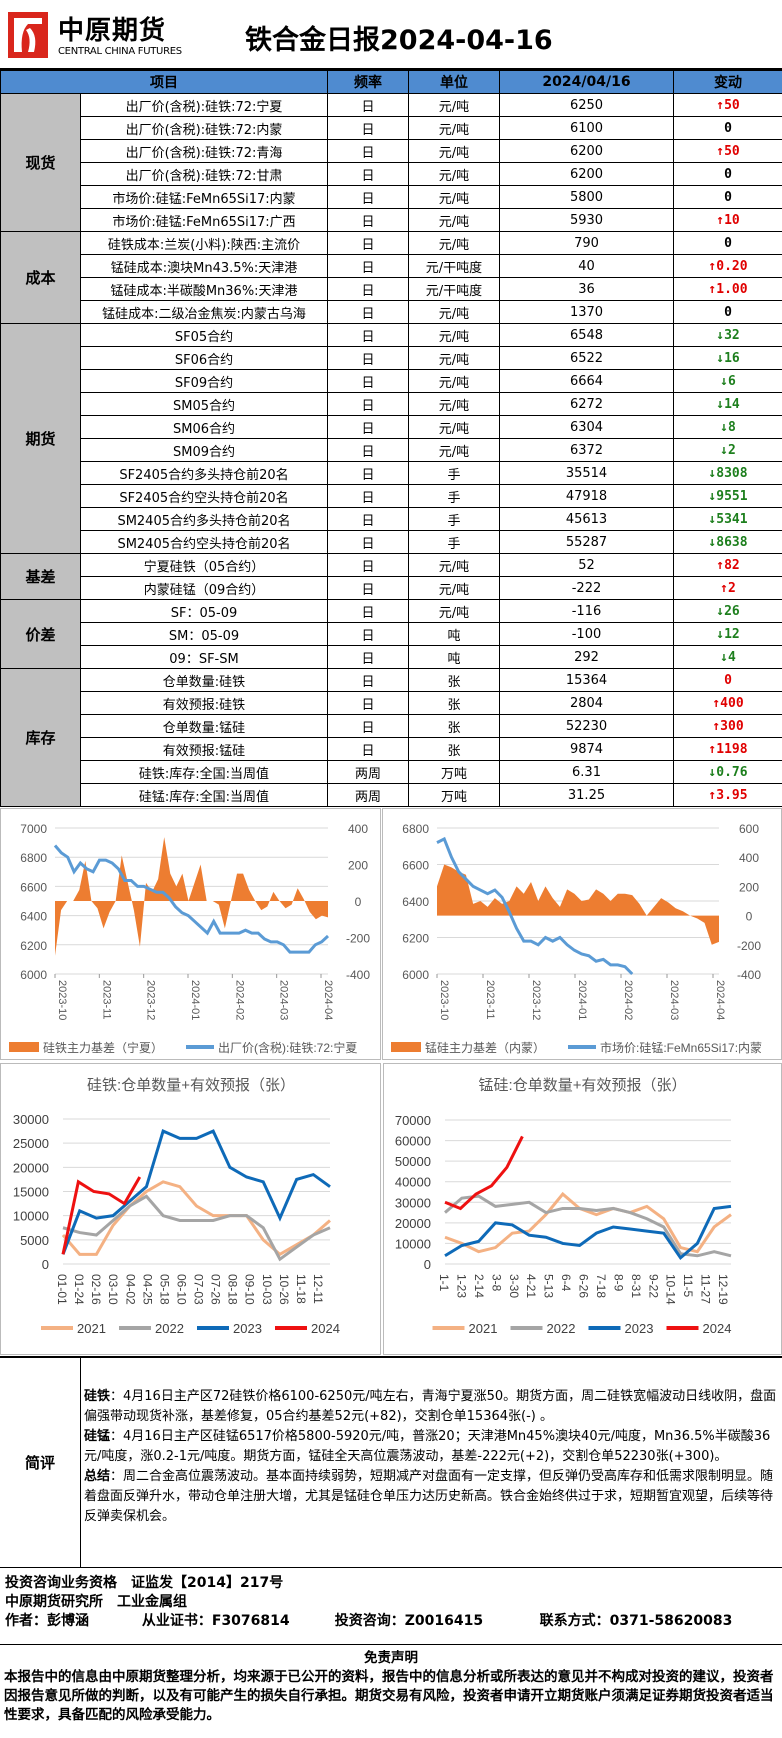 The height and width of the screenshot is (1738, 782). I want to click on x-axis-tick: 2023-10, so click(62, 1000).